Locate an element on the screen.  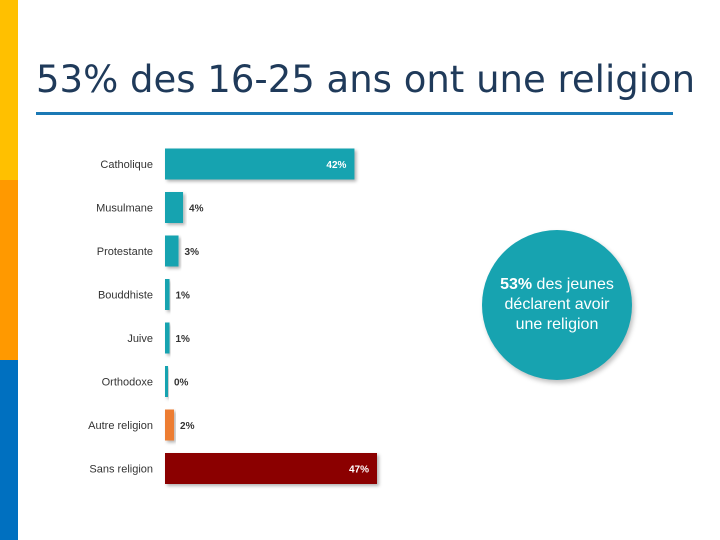
value-label-juive: 1% is located at coordinates (183, 339).